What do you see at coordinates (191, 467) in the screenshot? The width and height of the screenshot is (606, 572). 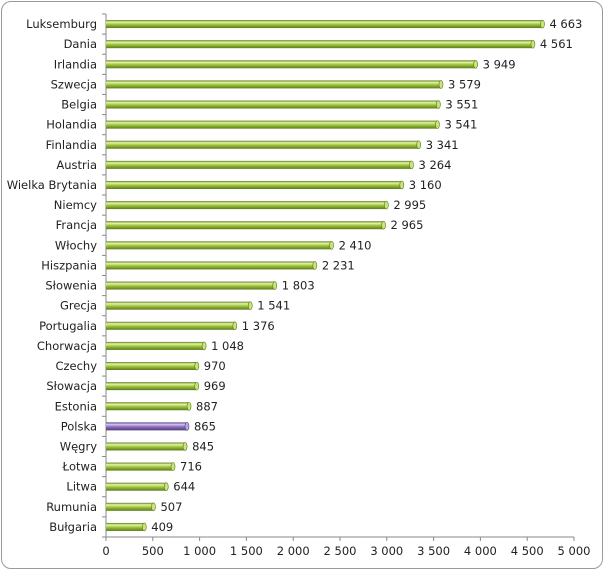 I see `data-label: 716` at bounding box center [191, 467].